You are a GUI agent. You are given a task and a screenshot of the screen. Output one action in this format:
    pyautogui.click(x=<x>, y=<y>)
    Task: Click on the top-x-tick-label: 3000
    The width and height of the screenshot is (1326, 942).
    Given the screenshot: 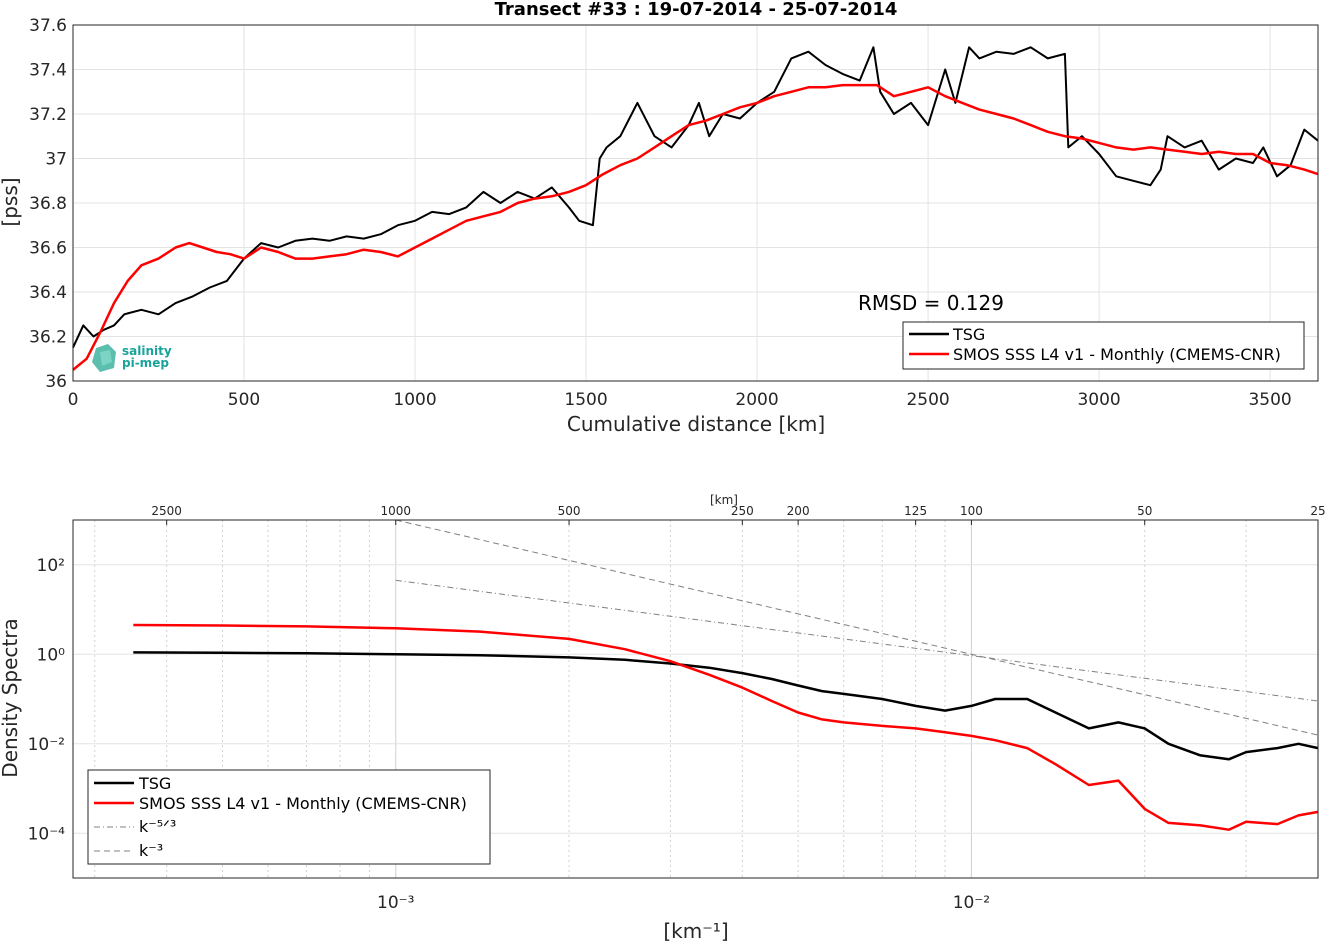 What is the action you would take?
    pyautogui.click(x=1098, y=400)
    